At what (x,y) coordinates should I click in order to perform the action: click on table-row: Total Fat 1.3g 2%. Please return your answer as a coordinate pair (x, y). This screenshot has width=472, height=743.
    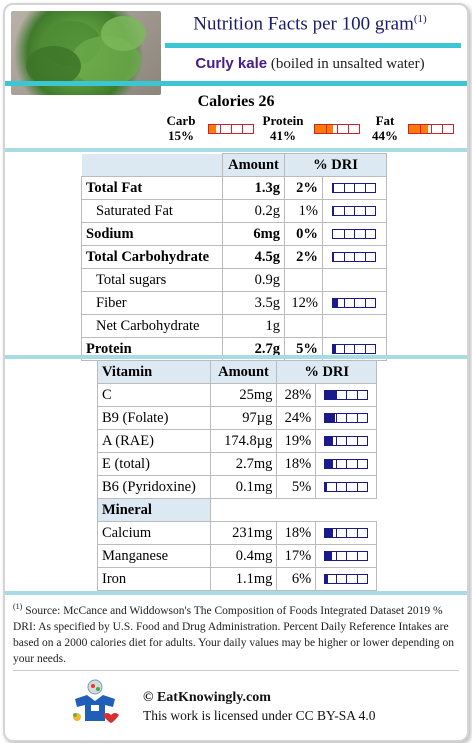
    Looking at the image, I should click on (234, 188).